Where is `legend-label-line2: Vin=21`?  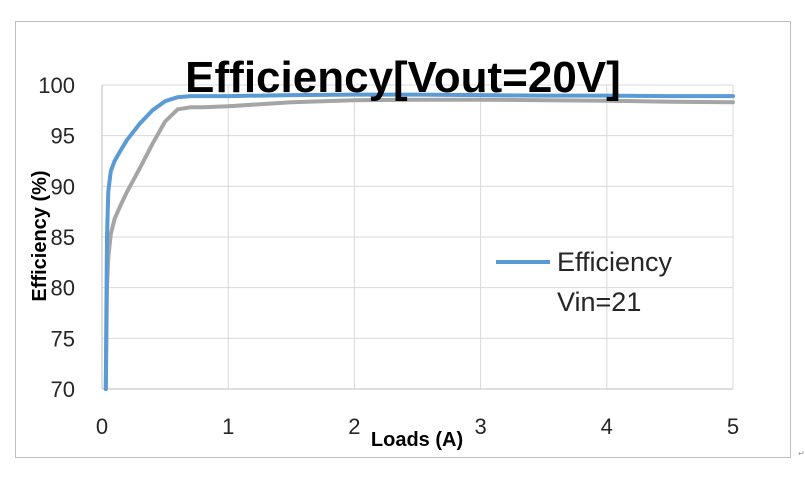
legend-label-line2: Vin=21 is located at coordinates (599, 302).